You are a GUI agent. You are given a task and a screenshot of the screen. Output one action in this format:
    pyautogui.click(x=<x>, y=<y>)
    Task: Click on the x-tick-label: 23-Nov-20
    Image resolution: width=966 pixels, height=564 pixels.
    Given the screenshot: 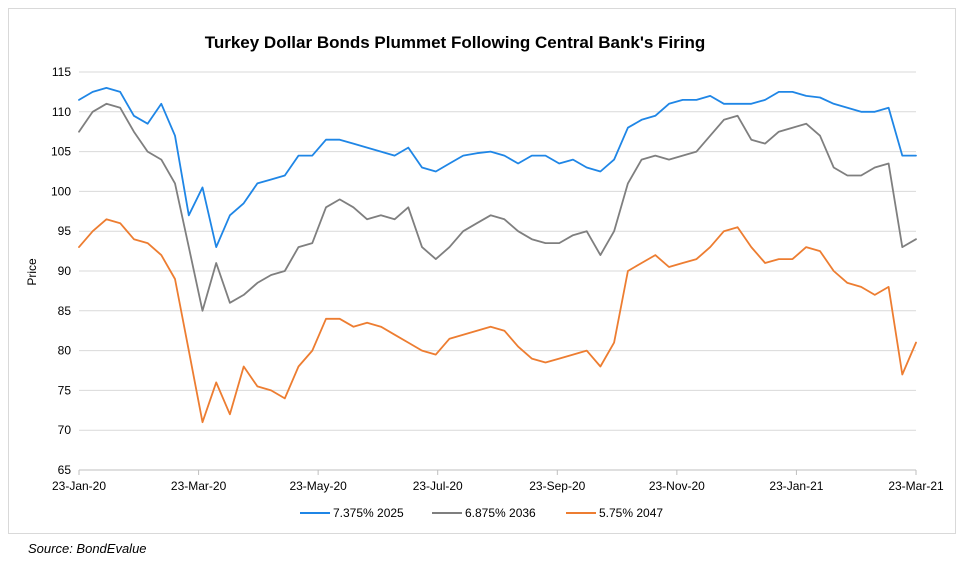 What is the action you would take?
    pyautogui.click(x=677, y=486)
    